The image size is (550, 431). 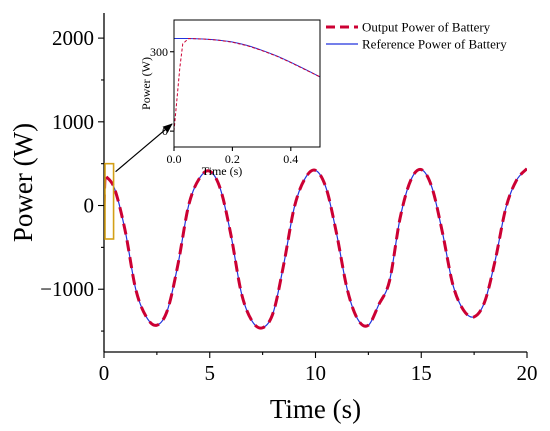 What do you see at coordinates (315, 409) in the screenshot?
I see `main-x-axis-label: Time (s)` at bounding box center [315, 409].